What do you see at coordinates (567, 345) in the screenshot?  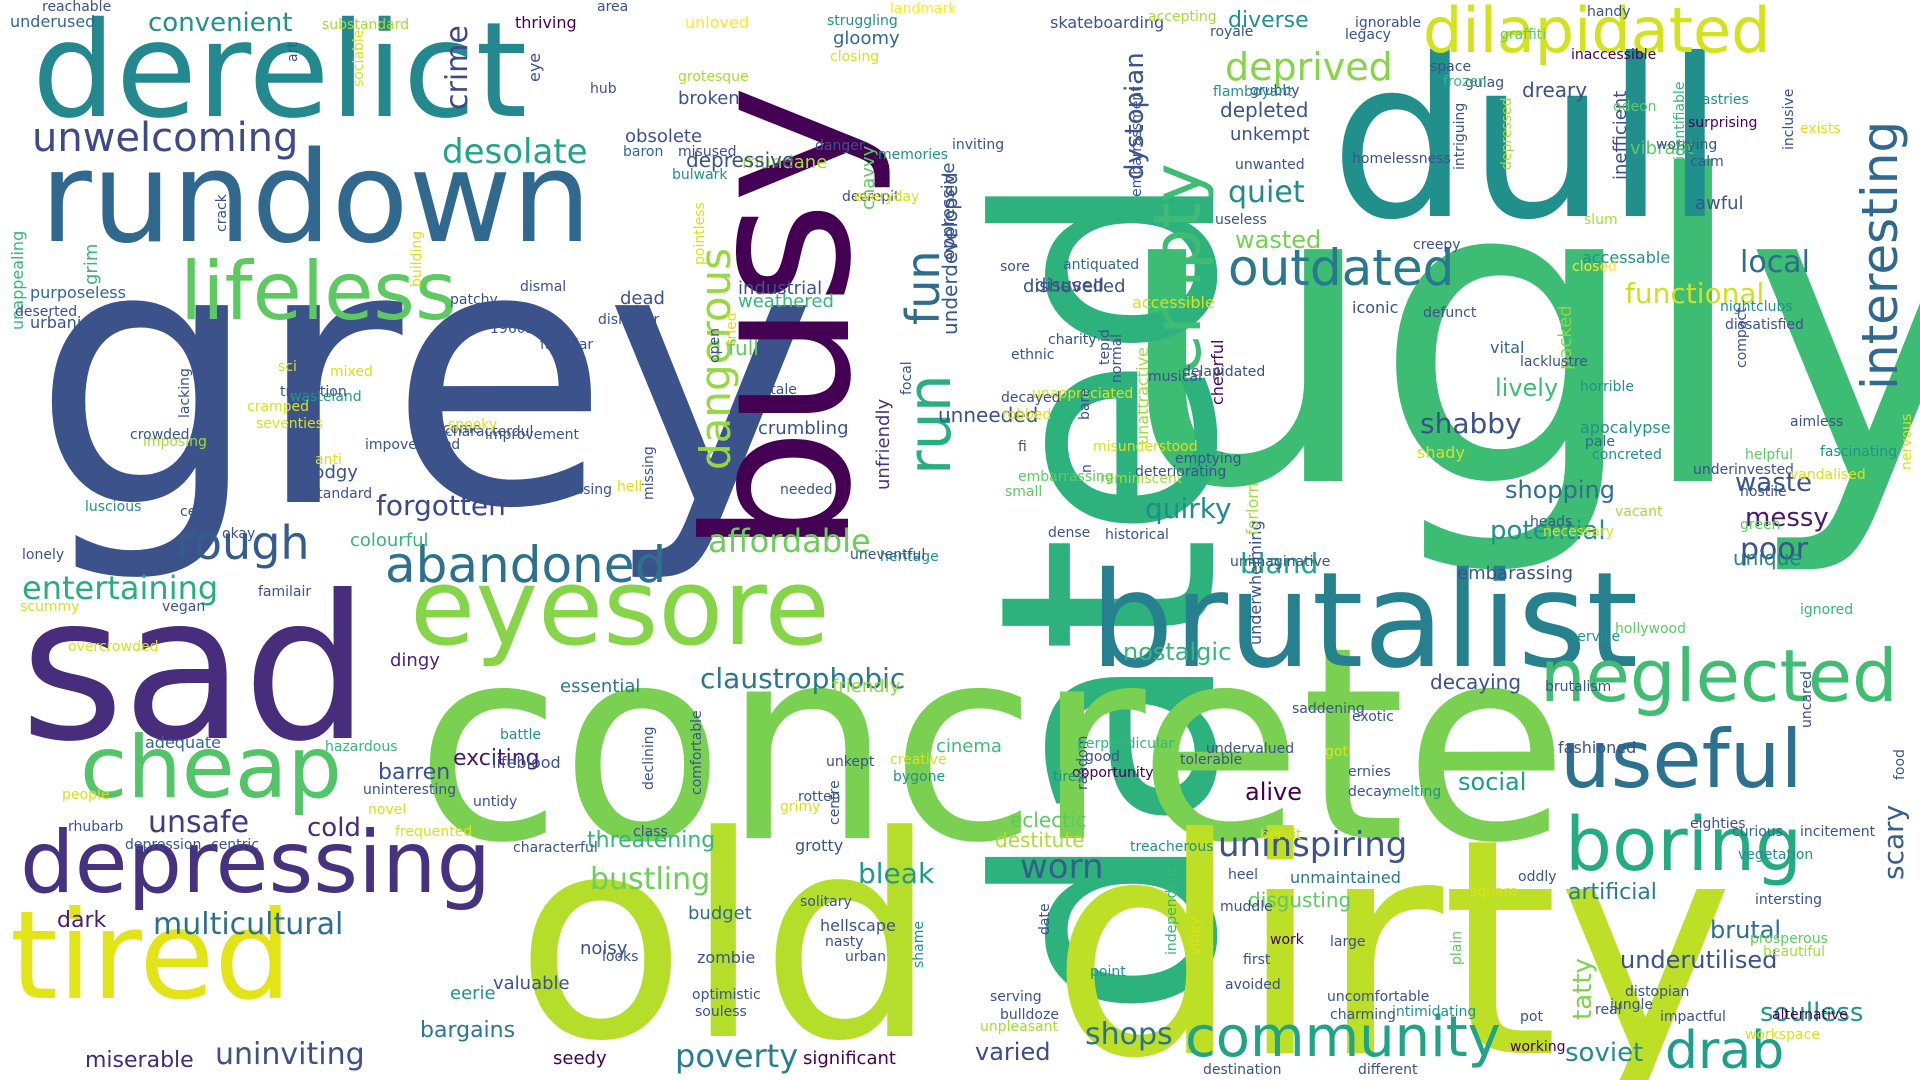 I see `word: familiar` at bounding box center [567, 345].